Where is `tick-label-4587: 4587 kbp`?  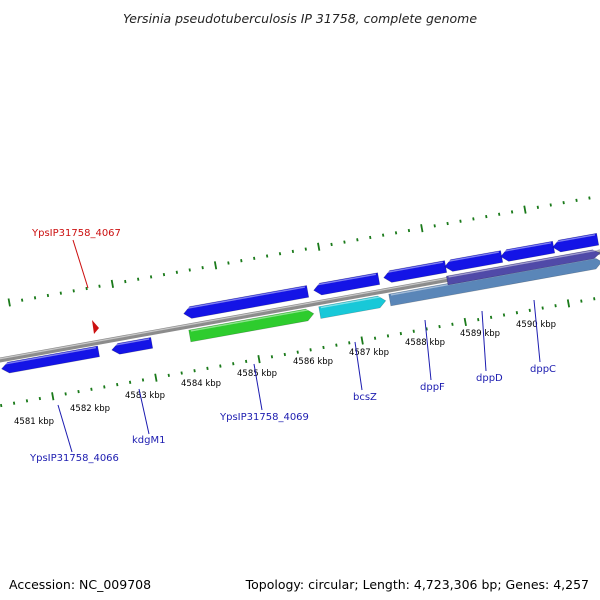
tick-label-4587: 4587 kbp is located at coordinates (369, 353).